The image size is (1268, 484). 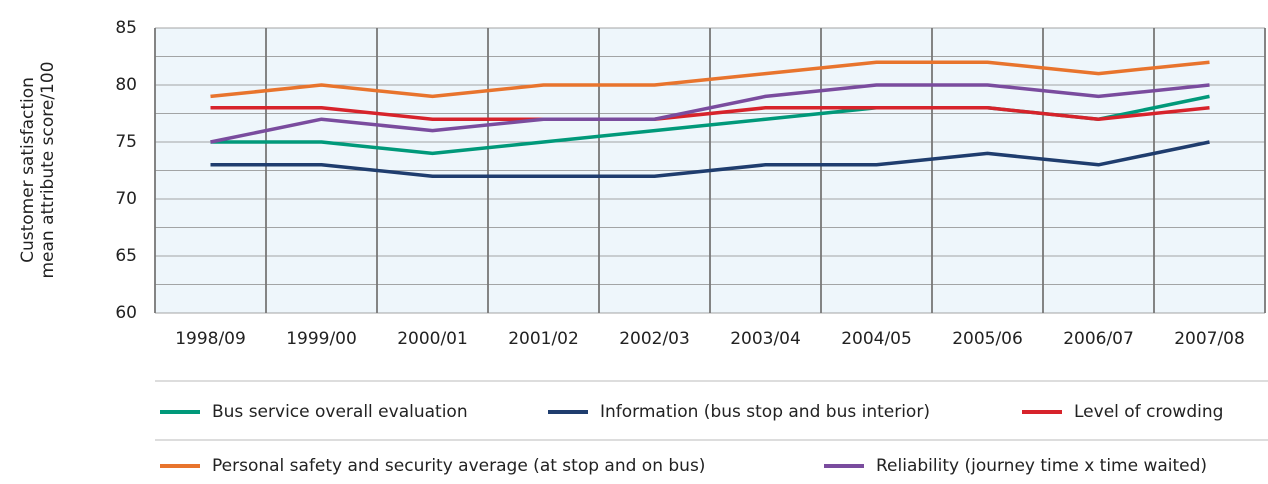 What do you see at coordinates (126, 28) in the screenshot?
I see `y-tick-label: 85` at bounding box center [126, 28].